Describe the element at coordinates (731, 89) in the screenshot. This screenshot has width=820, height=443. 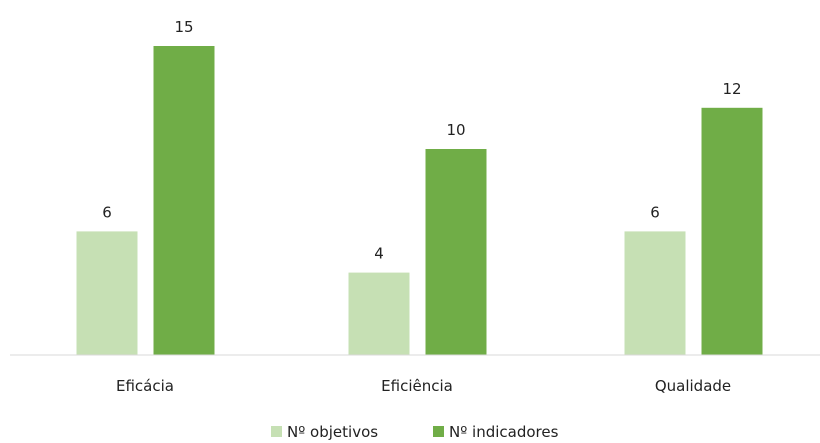
I see `data-label-indicadores-3: 12` at that location.